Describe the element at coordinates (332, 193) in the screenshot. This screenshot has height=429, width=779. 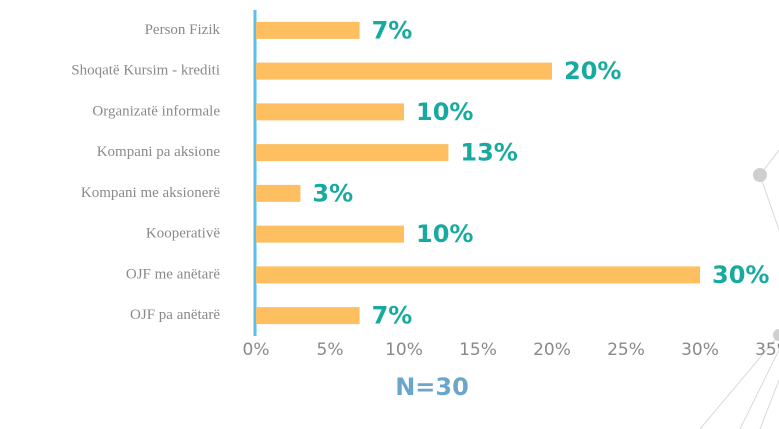
I see `value-label: 3%` at that location.